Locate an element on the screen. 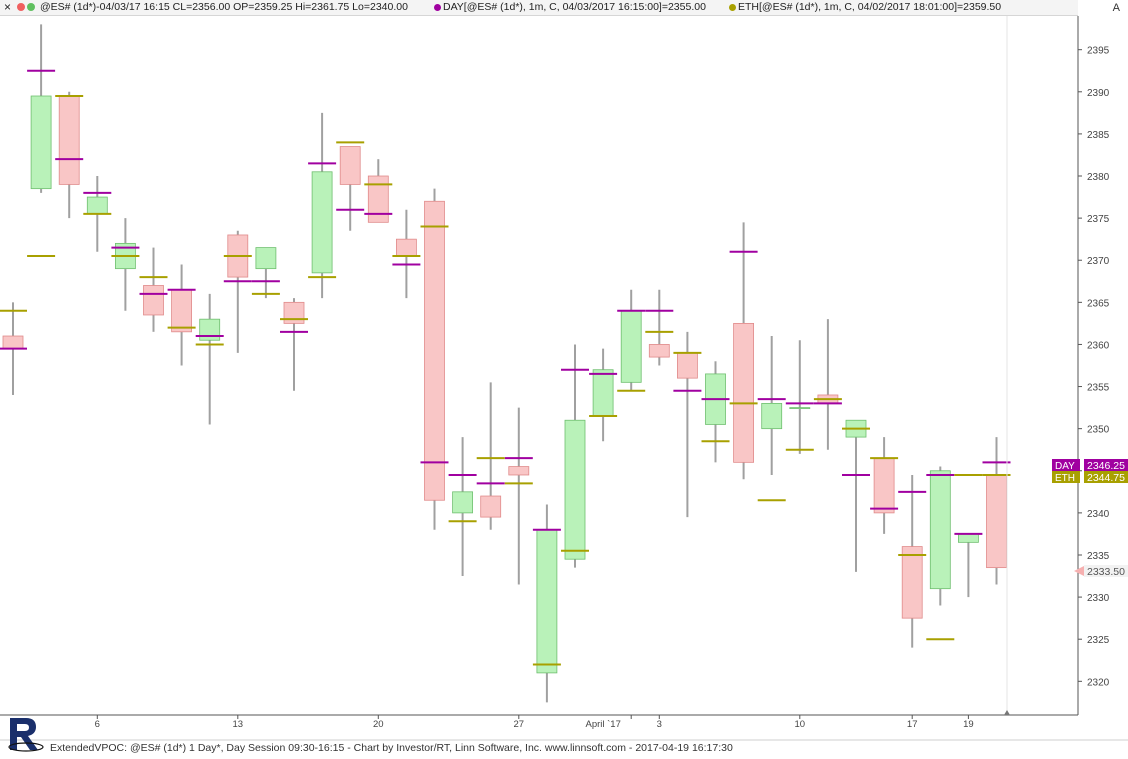 This screenshot has height=759, width=1128. y-tick-label: 2385 is located at coordinates (1098, 135).